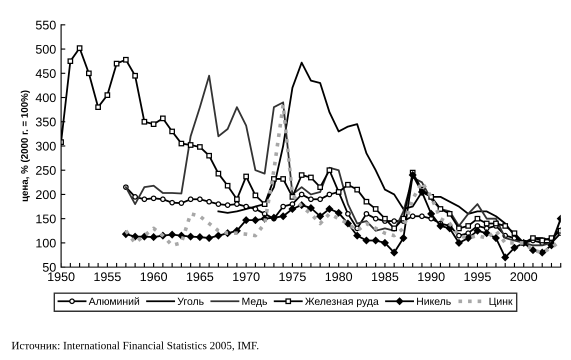 The width and height of the screenshot is (571, 360). Describe the element at coordinates (339, 277) in the screenshot. I see `x-tick-label: 1980` at that location.